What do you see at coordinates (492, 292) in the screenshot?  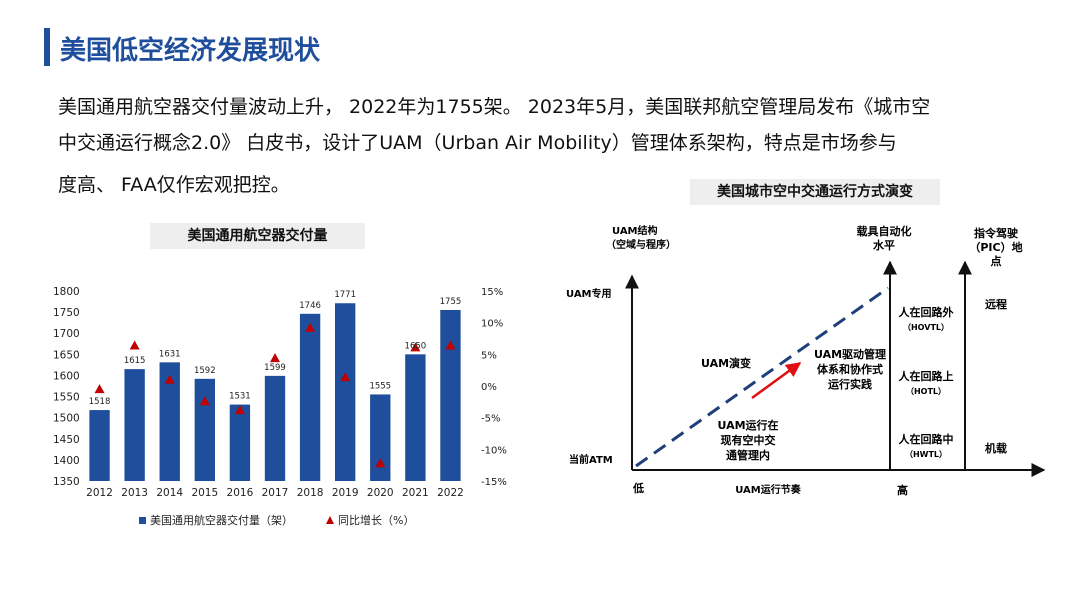 I see `y2-tick-15%: 15%` at bounding box center [492, 292].